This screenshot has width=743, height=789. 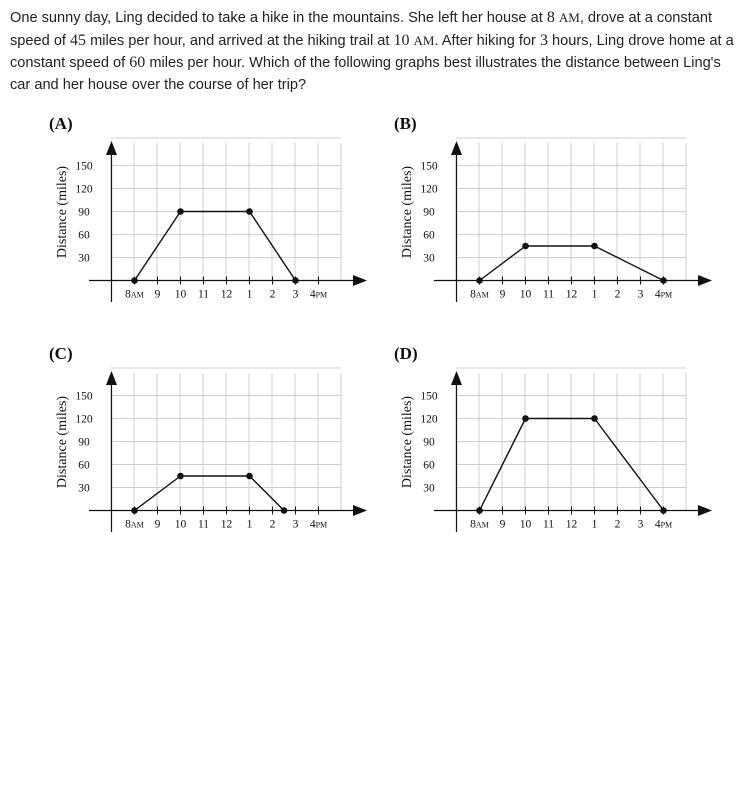 I want to click on question-number: 10, so click(x=401, y=40).